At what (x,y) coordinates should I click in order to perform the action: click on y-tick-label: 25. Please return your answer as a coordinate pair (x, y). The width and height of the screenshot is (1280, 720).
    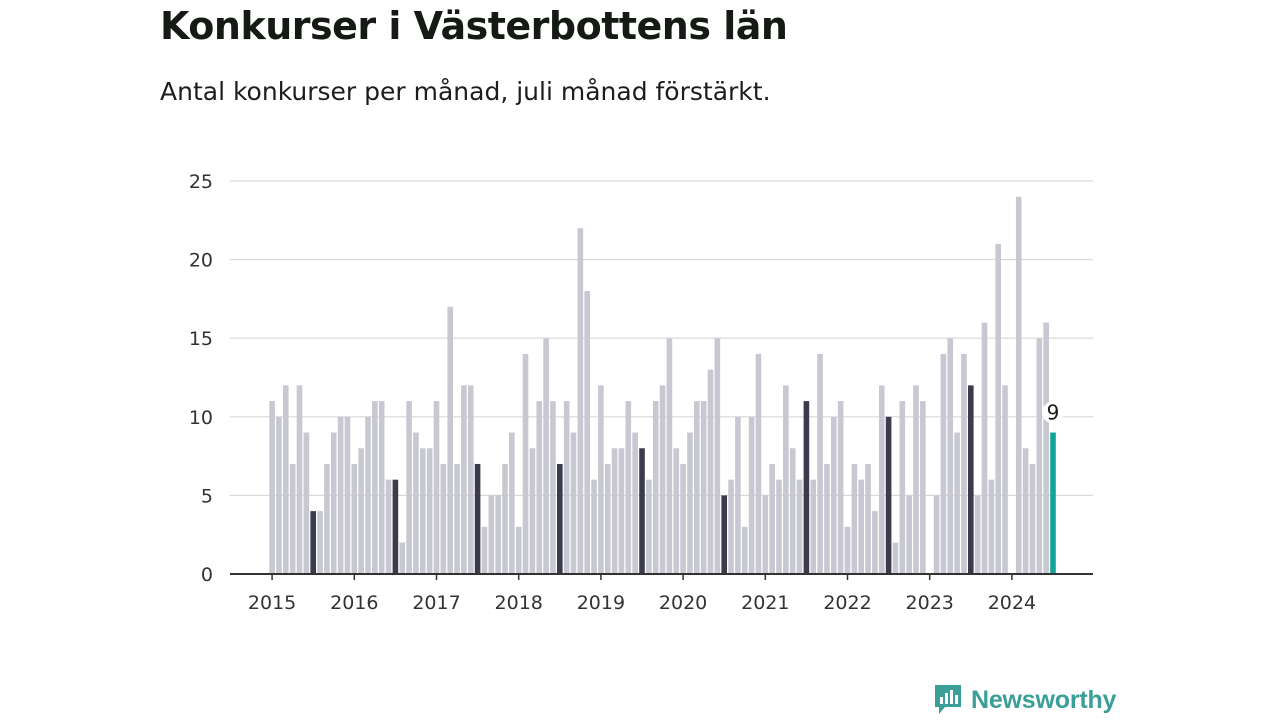
    Looking at the image, I should click on (201, 182).